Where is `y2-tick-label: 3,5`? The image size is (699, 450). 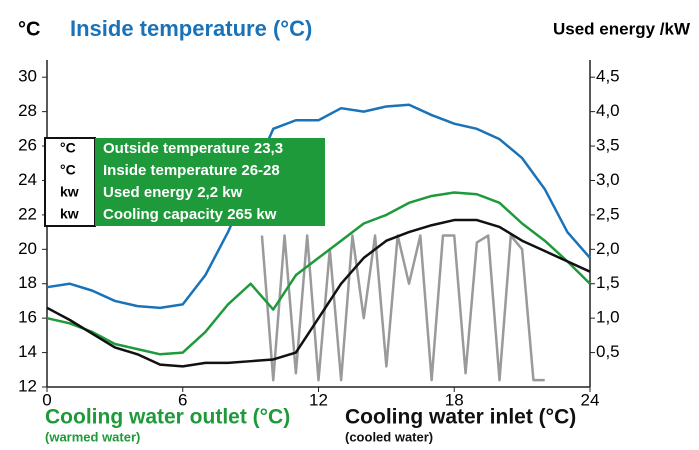
y2-tick-label: 3,5 is located at coordinates (608, 145).